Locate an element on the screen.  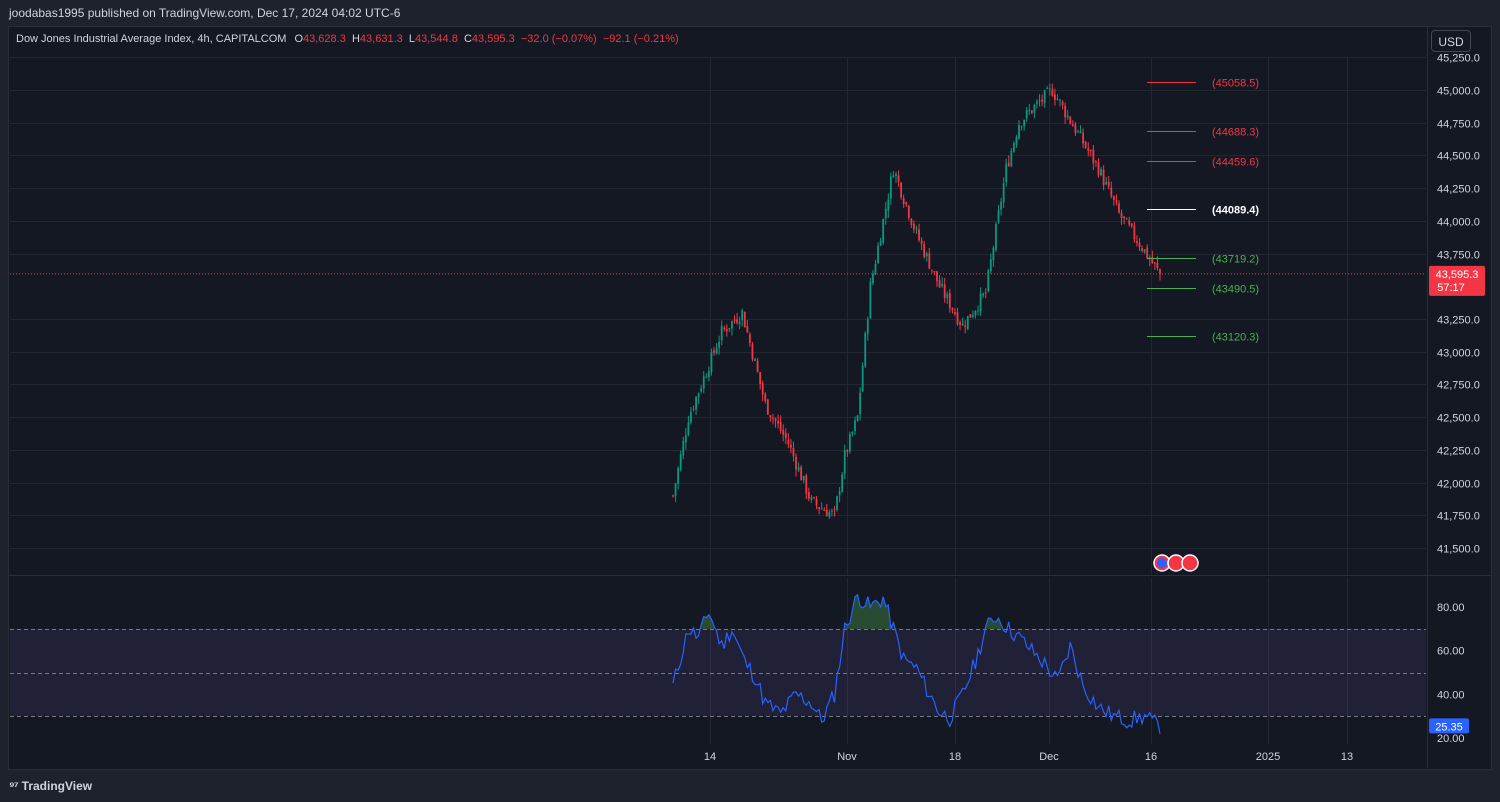
currency-button: USD is located at coordinates (1451, 41).